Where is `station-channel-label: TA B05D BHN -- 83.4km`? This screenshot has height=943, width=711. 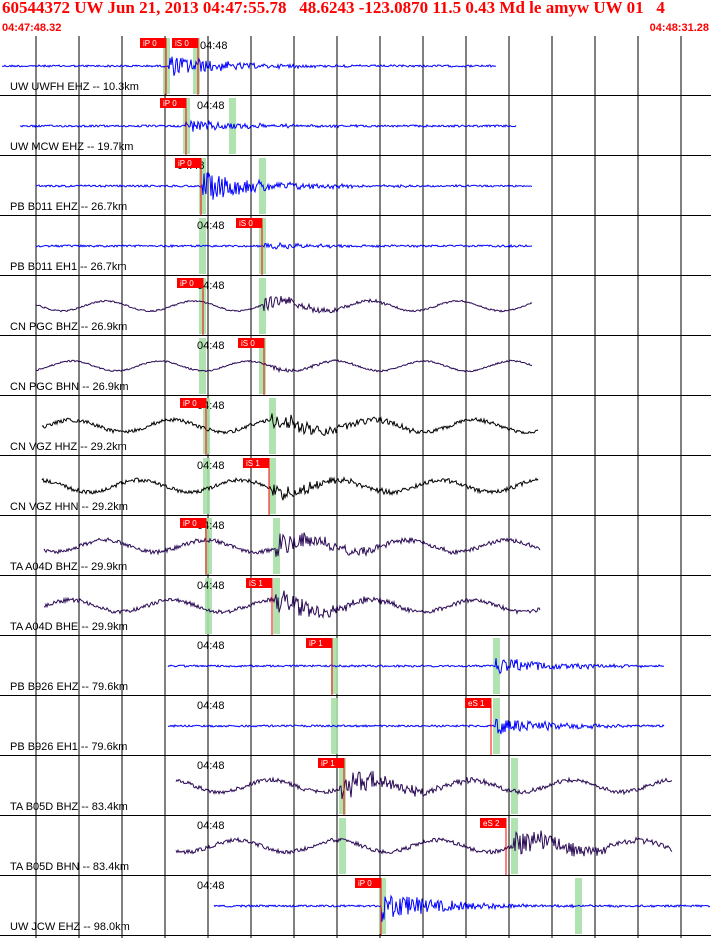
station-channel-label: TA B05D BHN -- 83.4km is located at coordinates (69, 867).